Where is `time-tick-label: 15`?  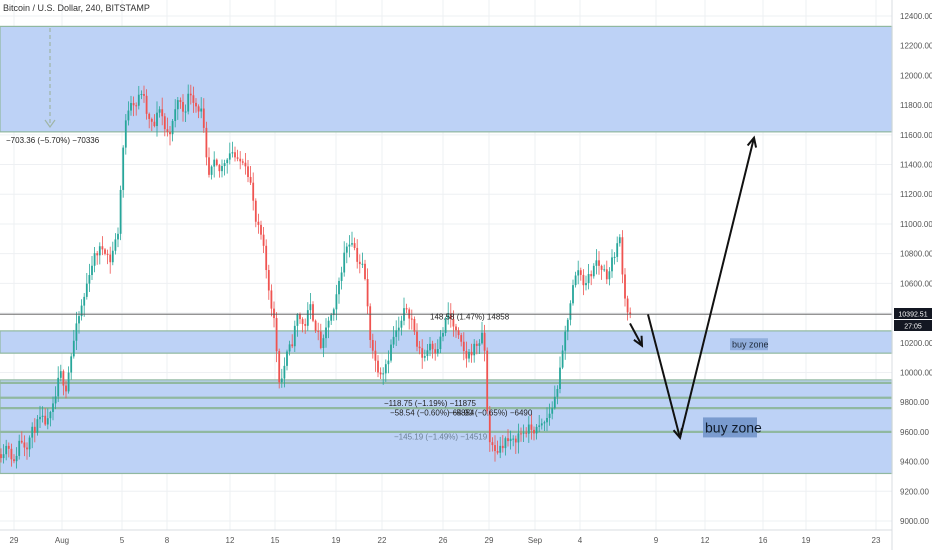 time-tick-label: 15 is located at coordinates (275, 540).